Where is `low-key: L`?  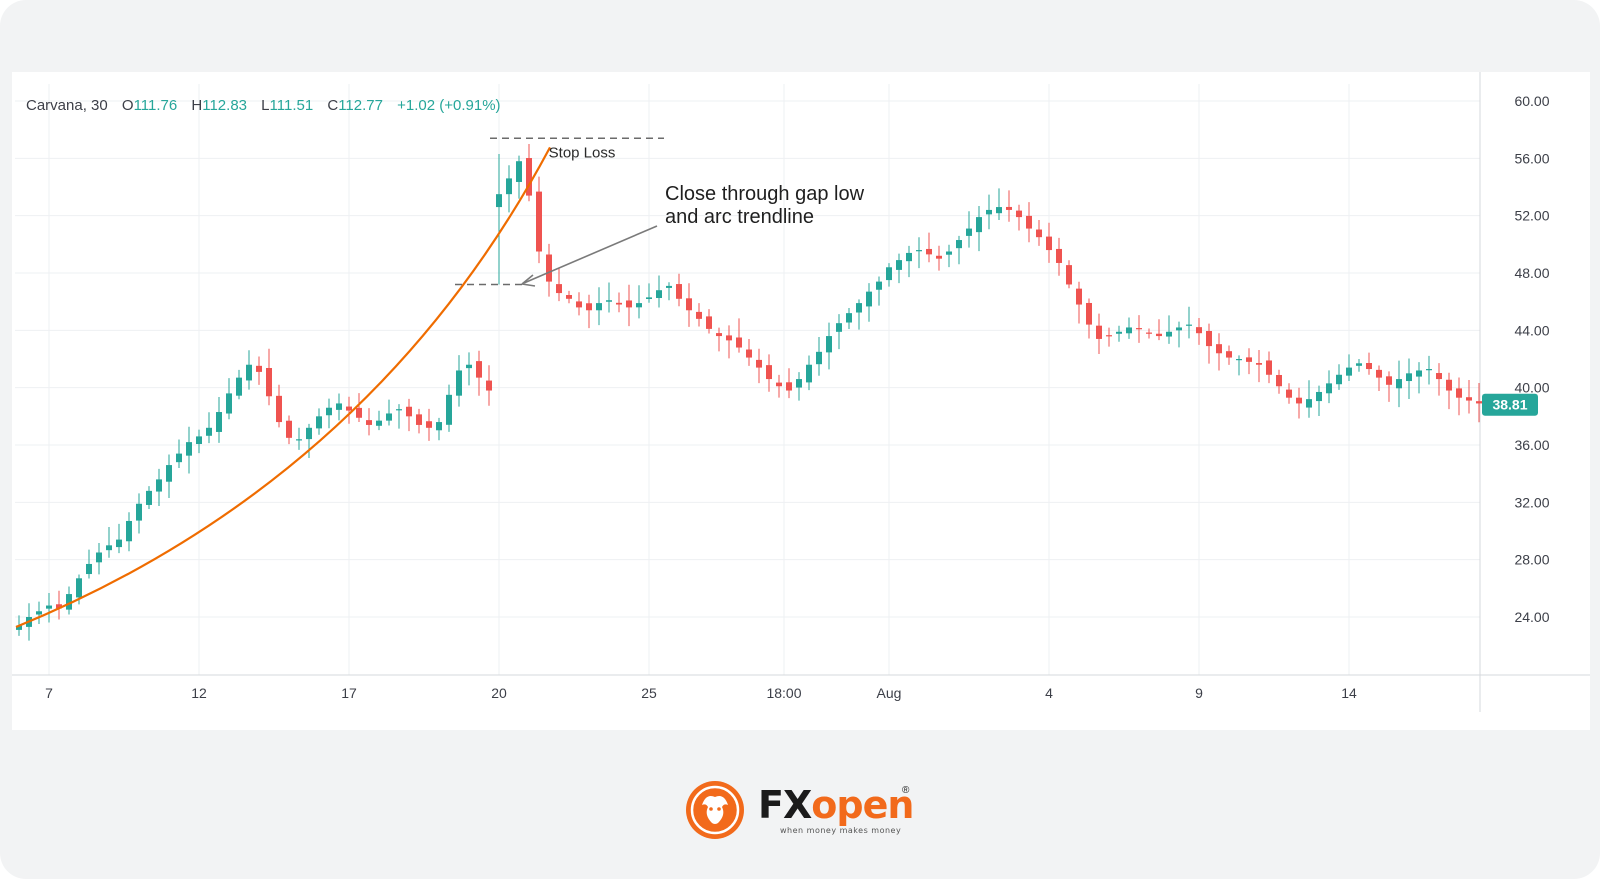
low-key: L is located at coordinates (265, 105).